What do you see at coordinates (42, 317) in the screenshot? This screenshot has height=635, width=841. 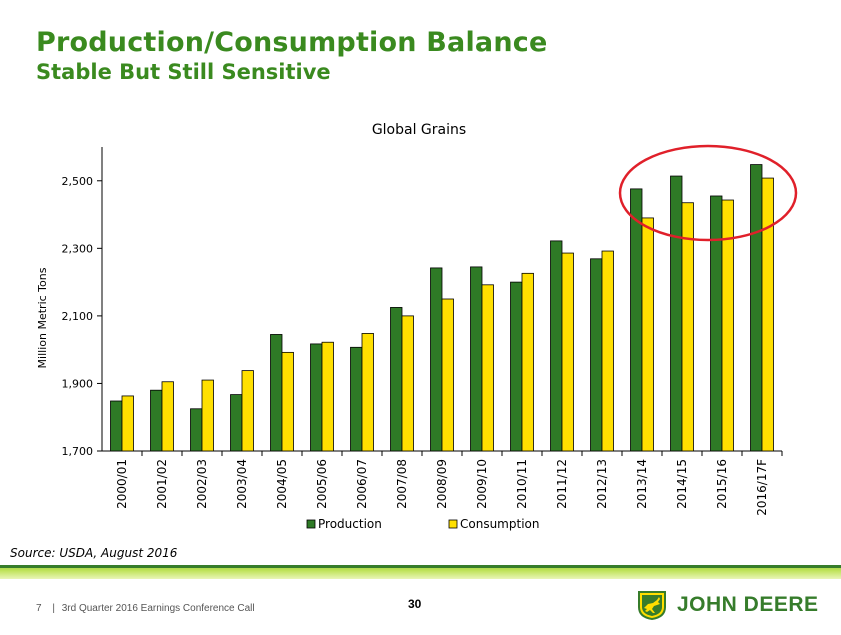 I see `y-axis-label: Million Metric Tons` at bounding box center [42, 317].